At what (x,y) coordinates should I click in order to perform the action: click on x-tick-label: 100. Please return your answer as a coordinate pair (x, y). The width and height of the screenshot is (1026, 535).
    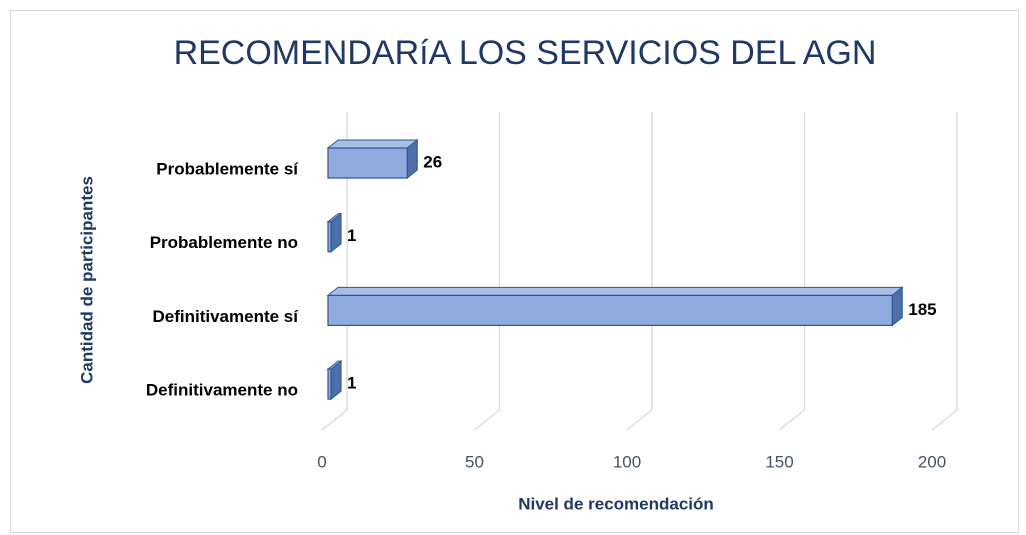
    Looking at the image, I should click on (627, 461).